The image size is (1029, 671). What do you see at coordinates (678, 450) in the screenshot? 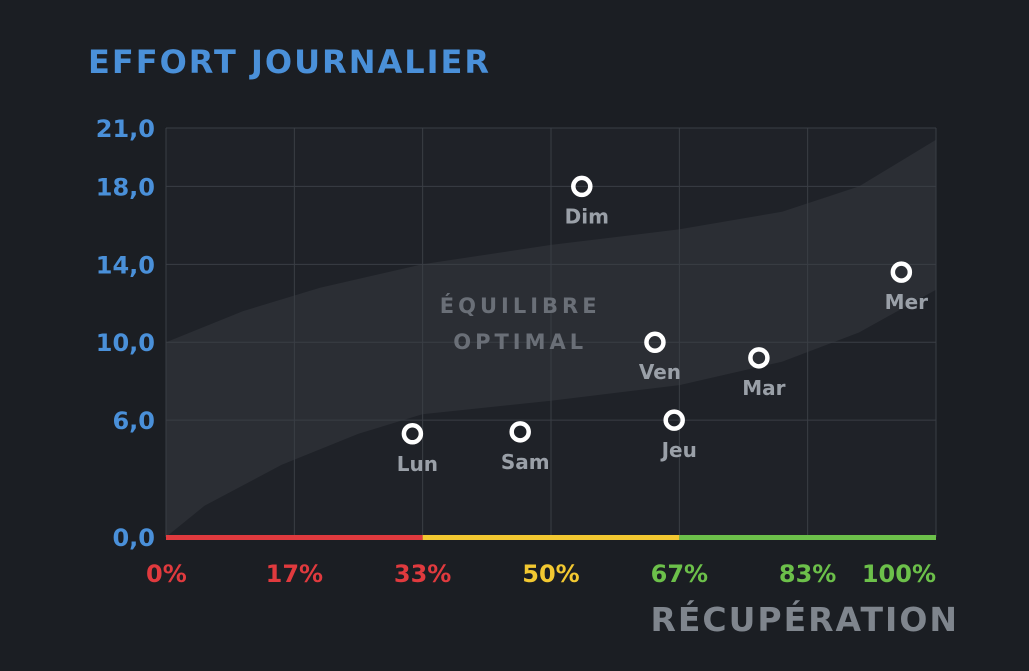
I see `data-point-label: Jeu` at bounding box center [678, 450].